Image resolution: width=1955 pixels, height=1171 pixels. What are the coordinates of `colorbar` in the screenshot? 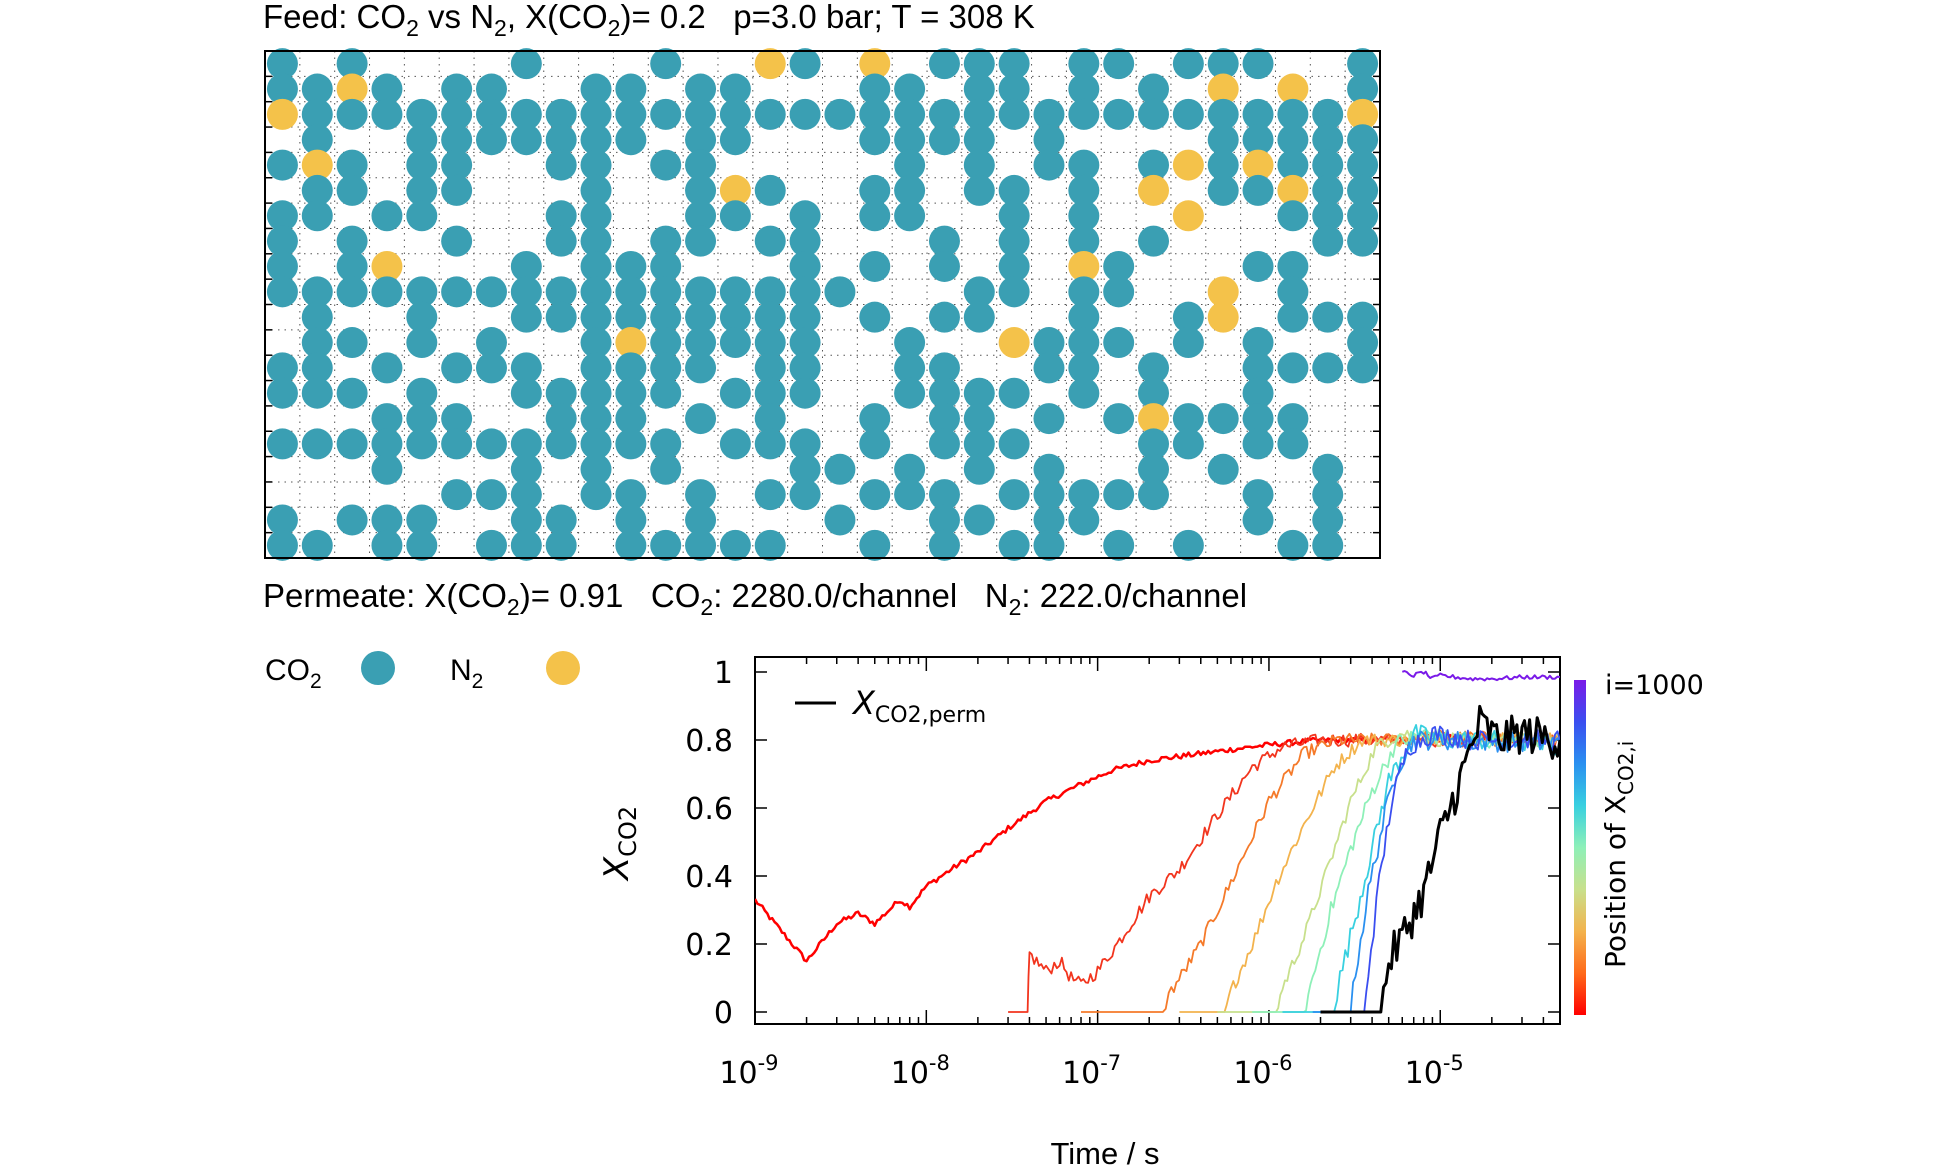 It's located at (1580, 847).